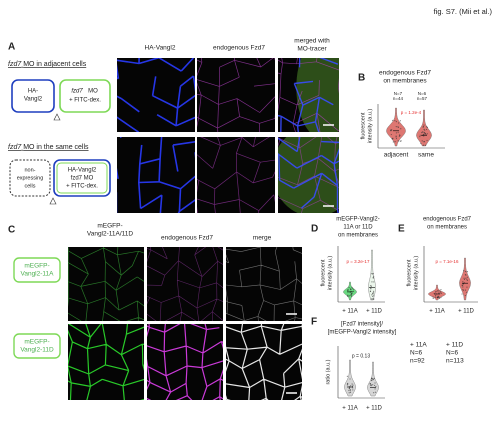 The width and height of the screenshot is (500, 422). What do you see at coordinates (47, 64) in the screenshot?
I see `row-title: fzd7 MO in adjacent cells` at bounding box center [47, 64].